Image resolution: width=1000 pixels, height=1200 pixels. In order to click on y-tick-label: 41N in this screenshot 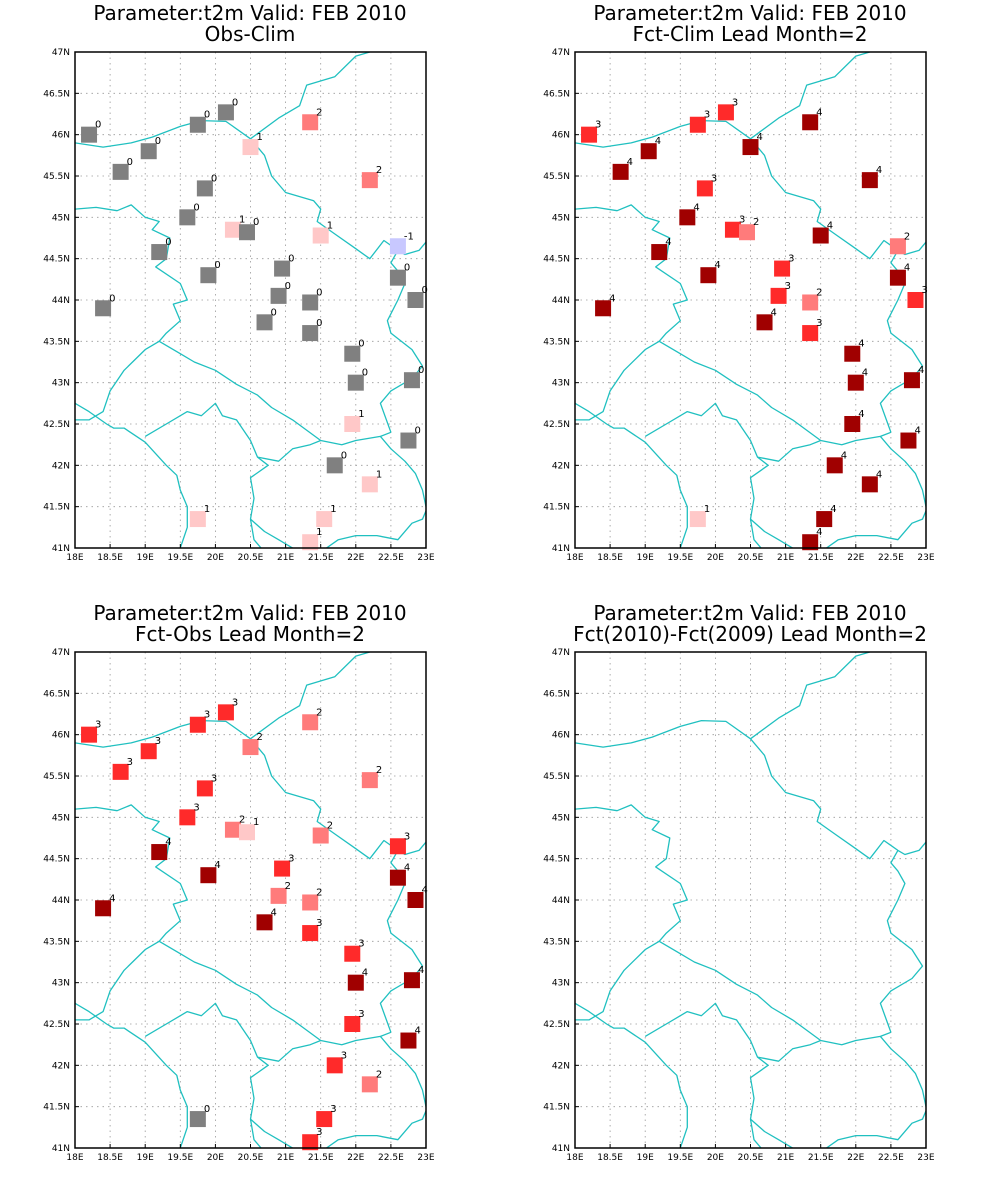, I will do `click(61, 549)`.